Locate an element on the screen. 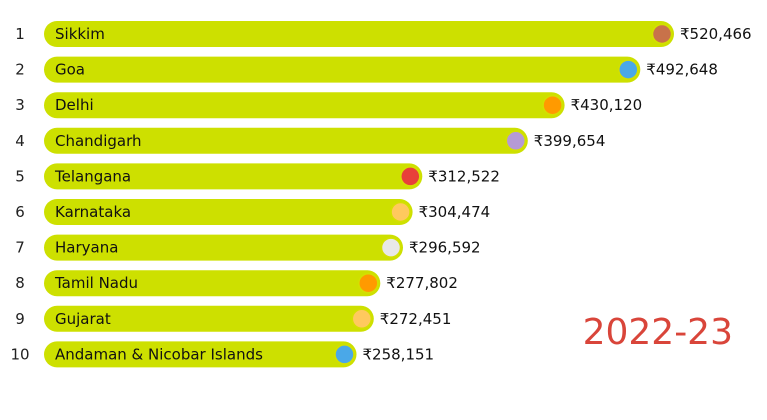  bar-row: 4 Chandigarh ₹399,654 is located at coordinates (310, 140).